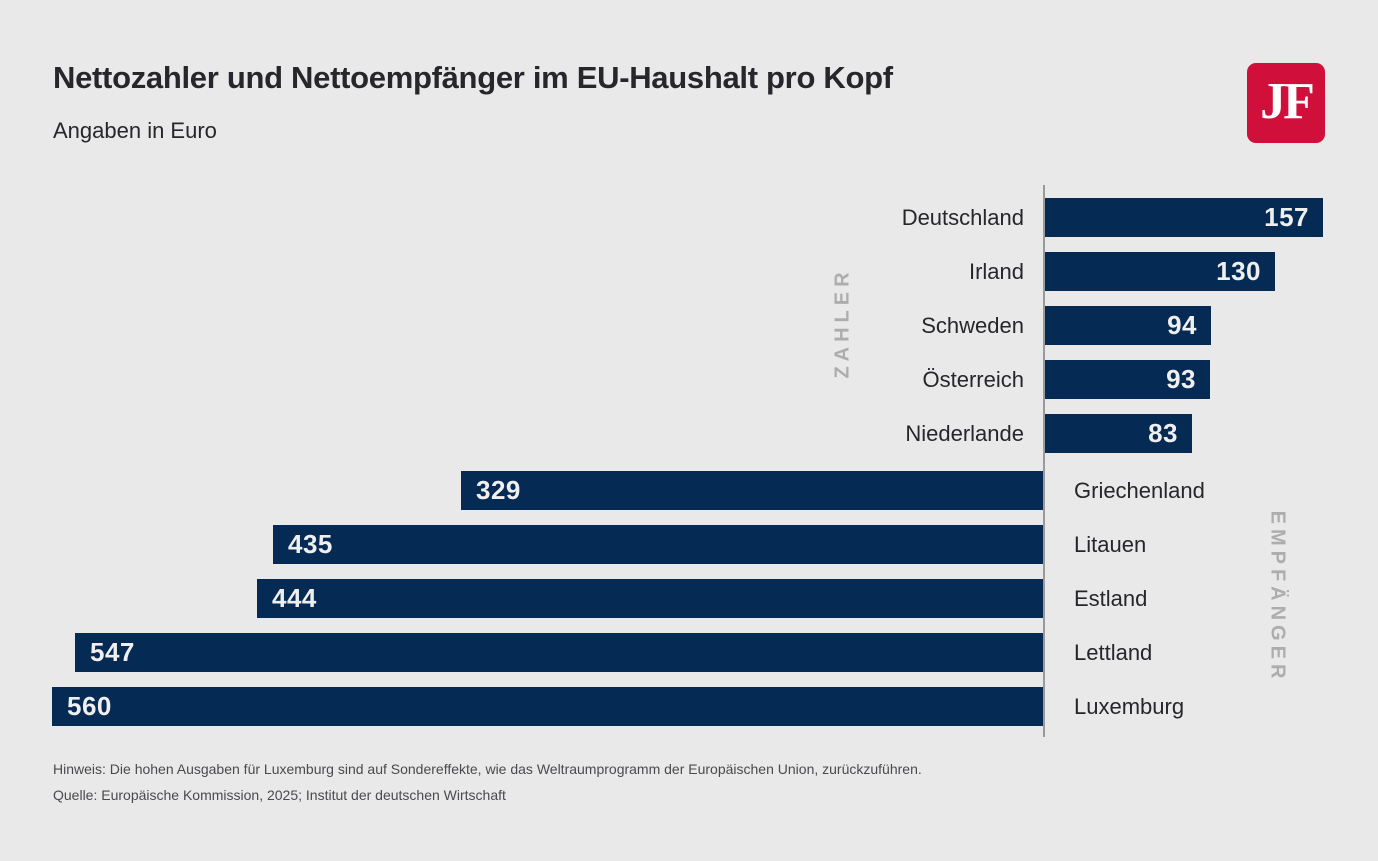  What do you see at coordinates (973, 379) in the screenshot?
I see `country-label-sterreich: Österreich` at bounding box center [973, 379].